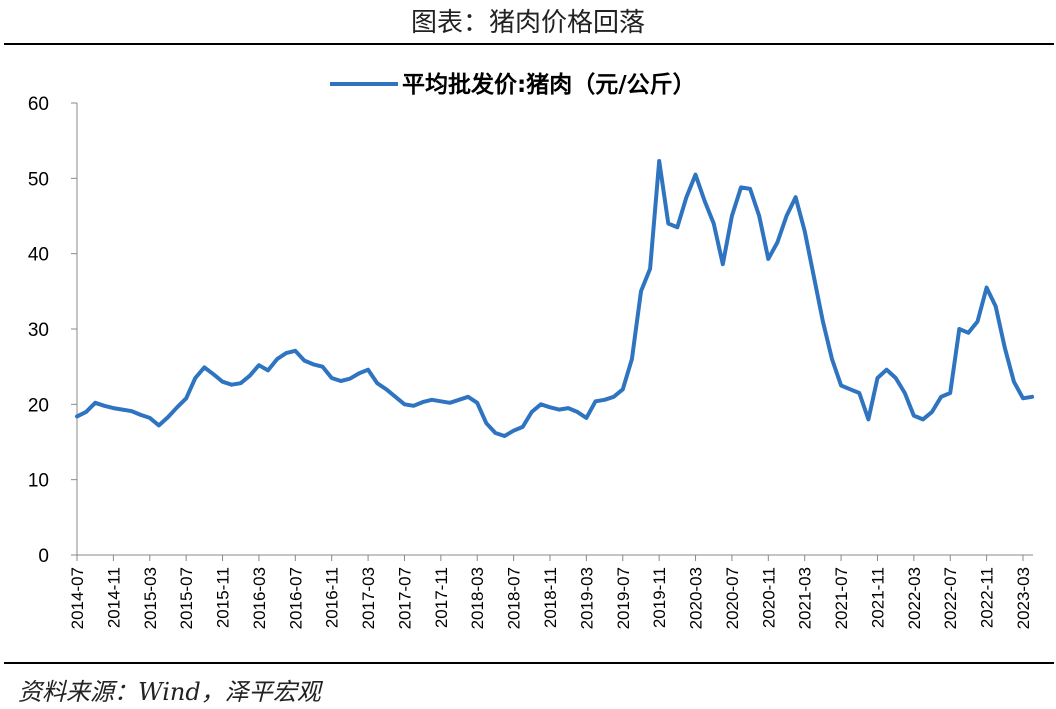  Describe the element at coordinates (404, 598) in the screenshot. I see `x-tick-label: 2017-07` at that location.